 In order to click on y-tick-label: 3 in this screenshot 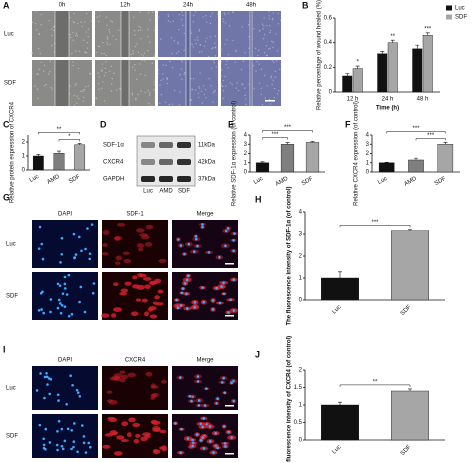, I will do `click(368, 145)`.